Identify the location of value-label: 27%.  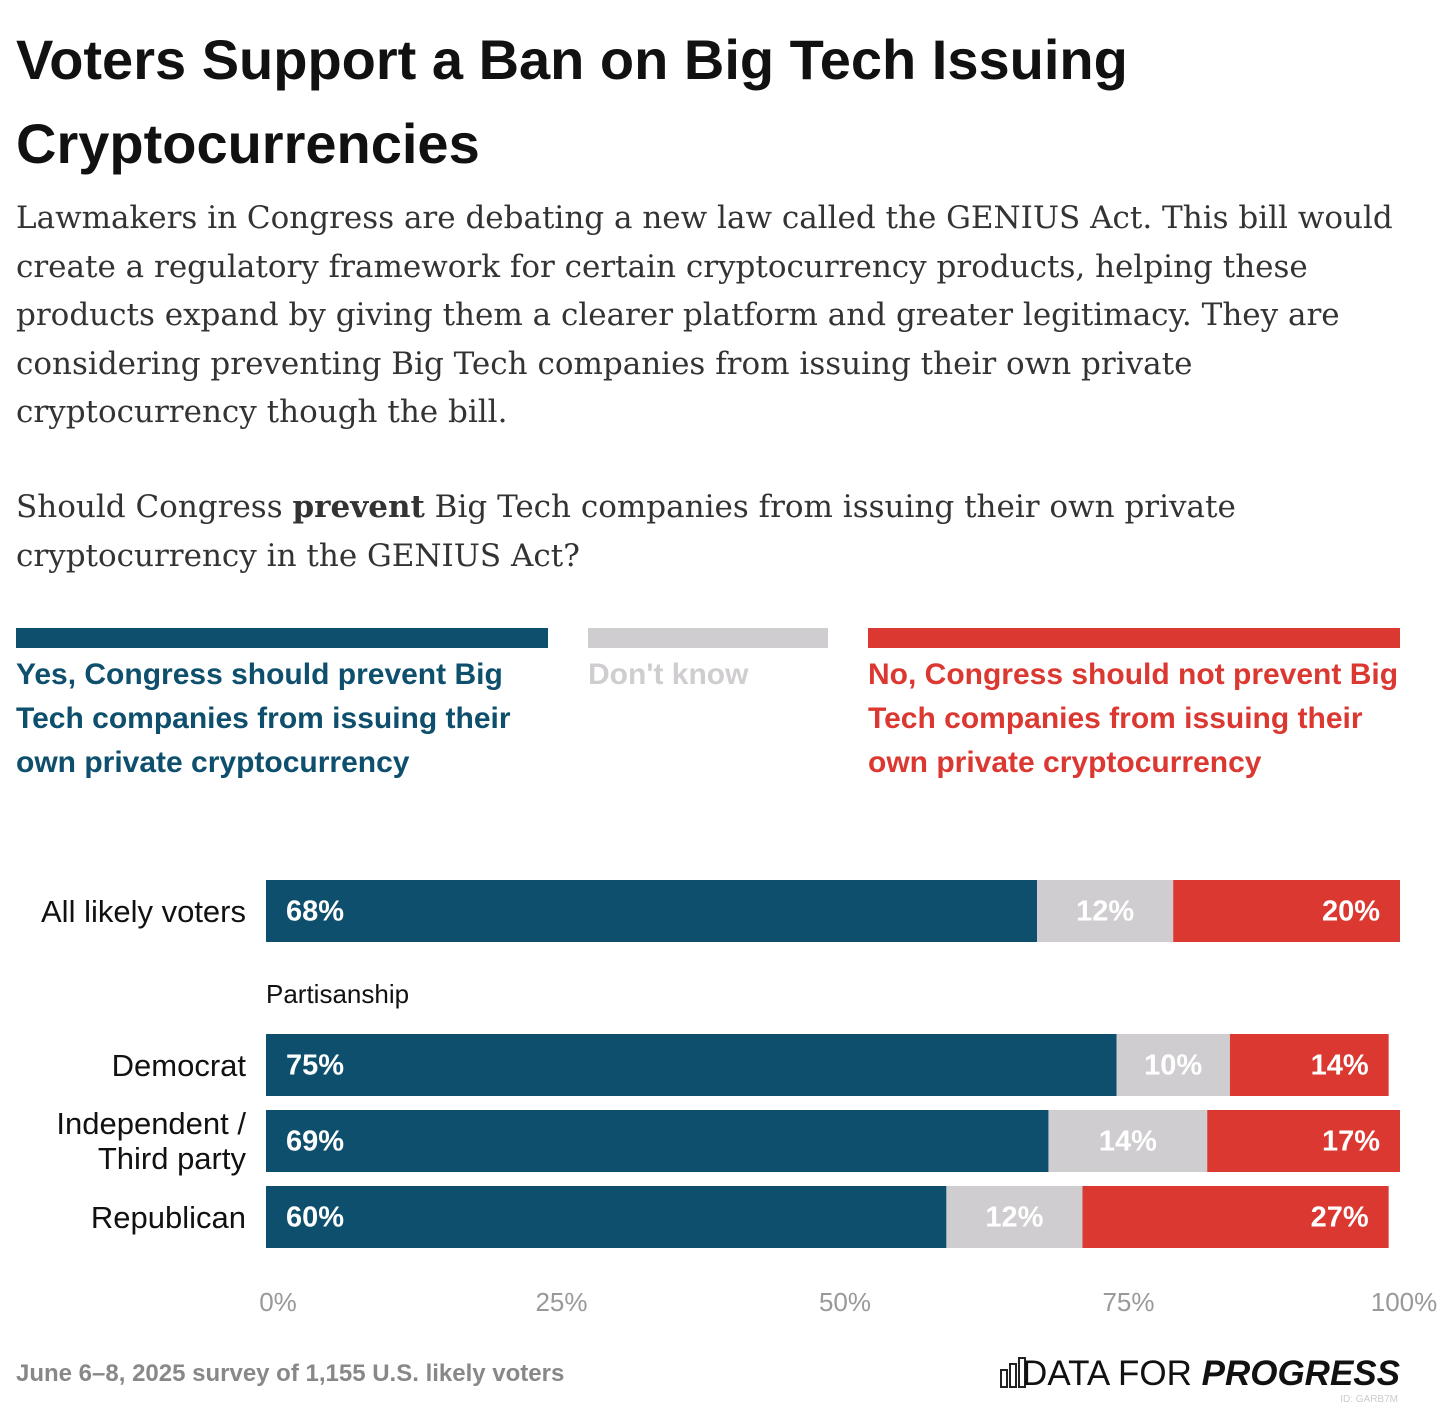
(1340, 1218).